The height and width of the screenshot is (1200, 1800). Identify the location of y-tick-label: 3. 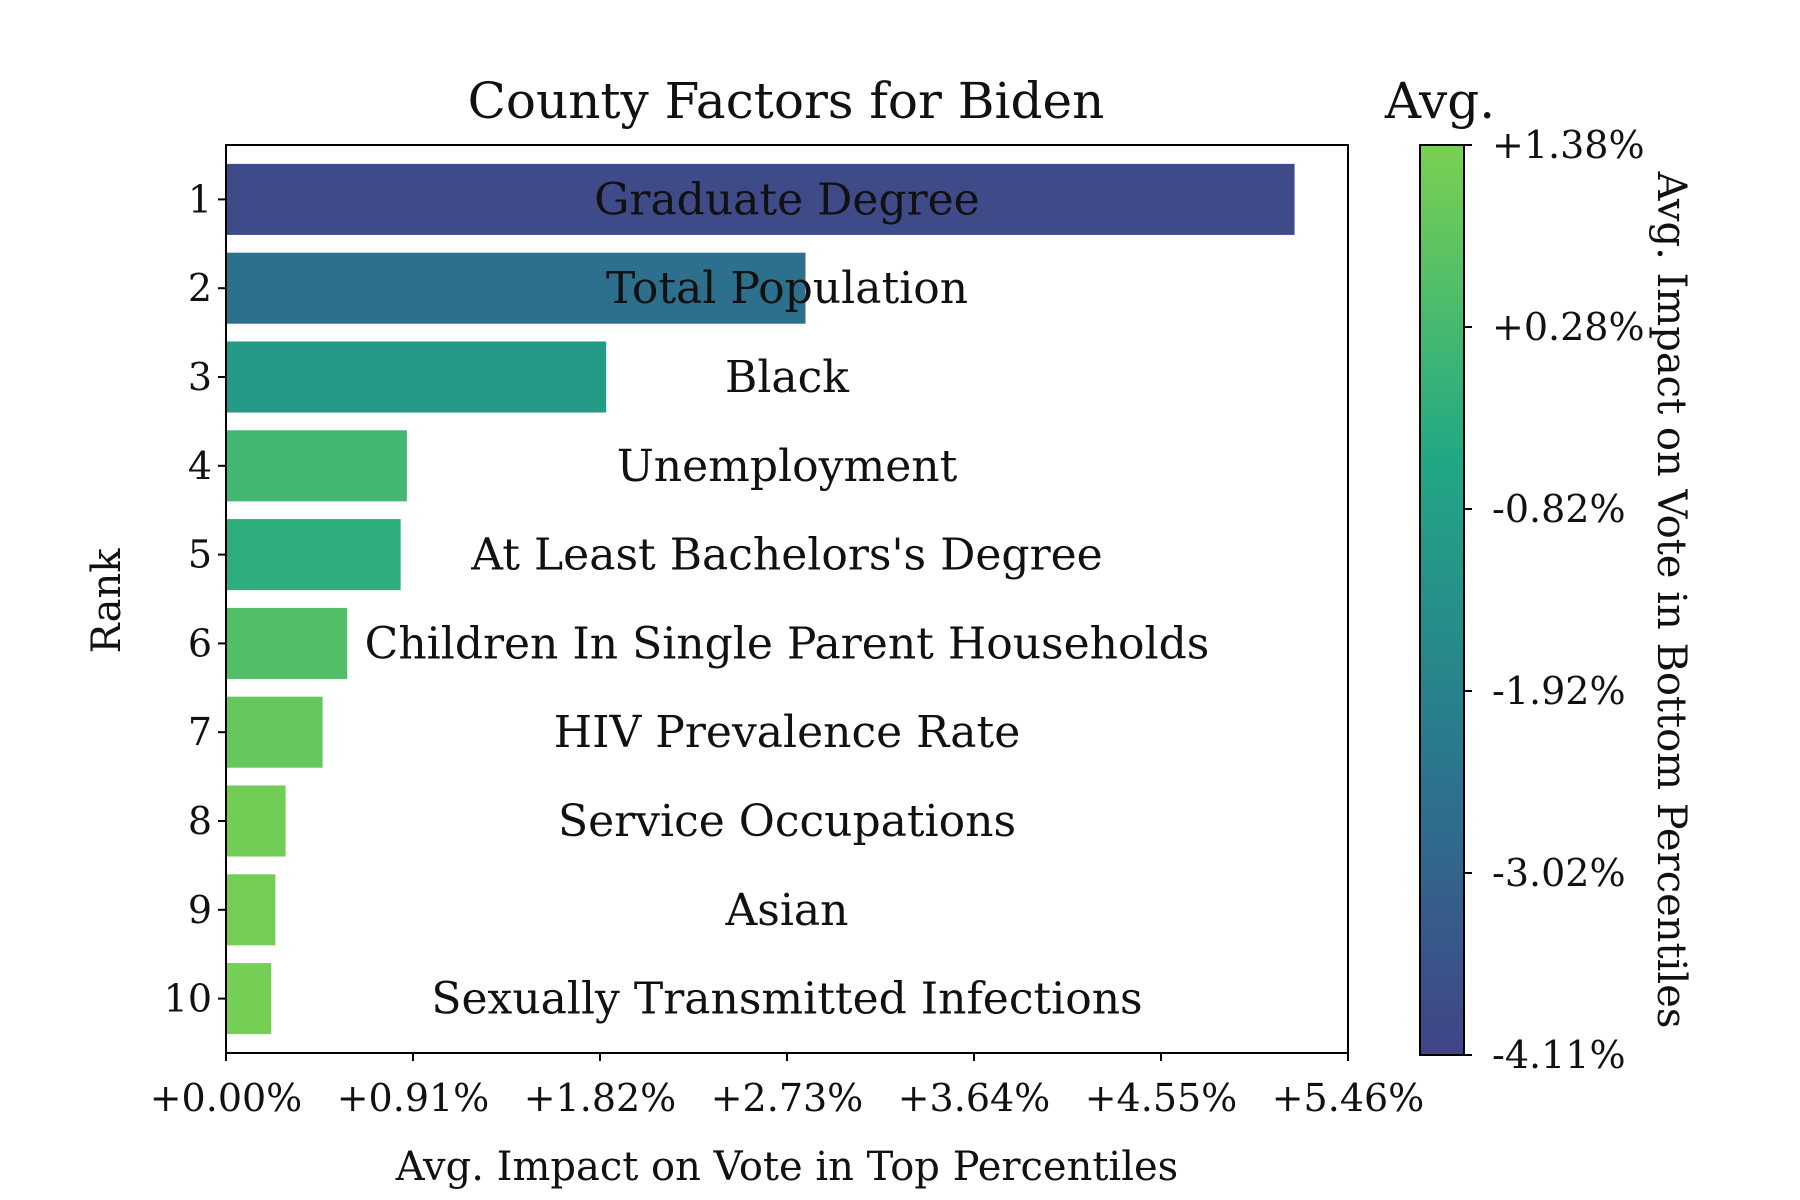
(200, 377).